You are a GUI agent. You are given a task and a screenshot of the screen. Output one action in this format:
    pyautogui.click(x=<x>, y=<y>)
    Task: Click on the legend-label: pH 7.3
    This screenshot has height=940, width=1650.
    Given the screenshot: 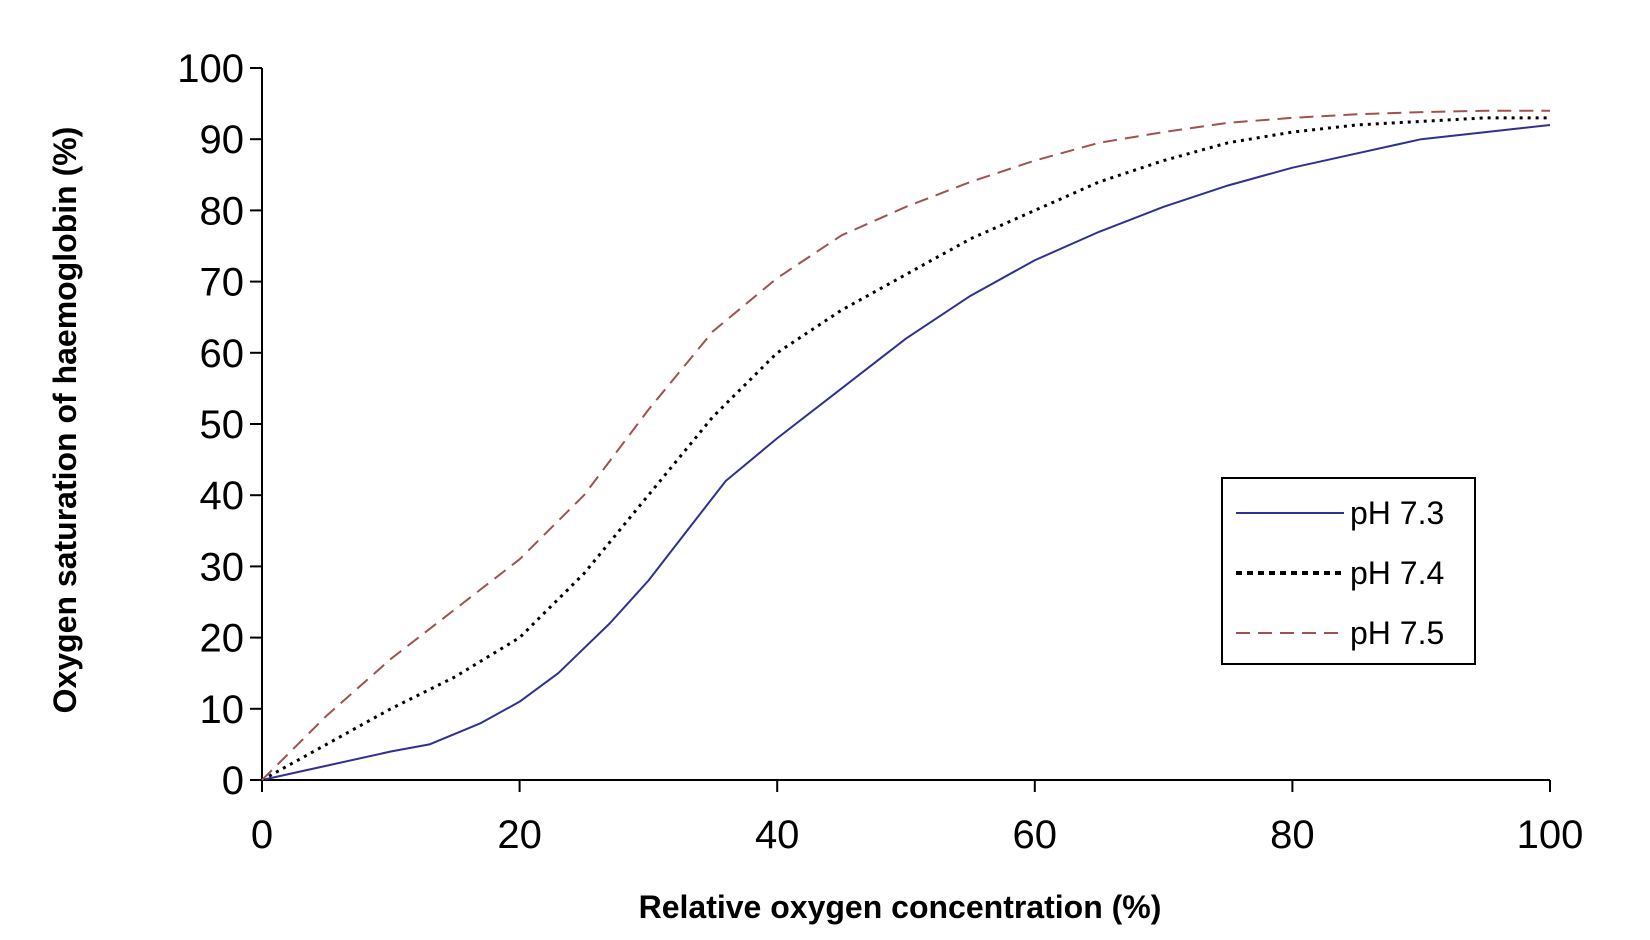 What is the action you would take?
    pyautogui.click(x=1397, y=513)
    